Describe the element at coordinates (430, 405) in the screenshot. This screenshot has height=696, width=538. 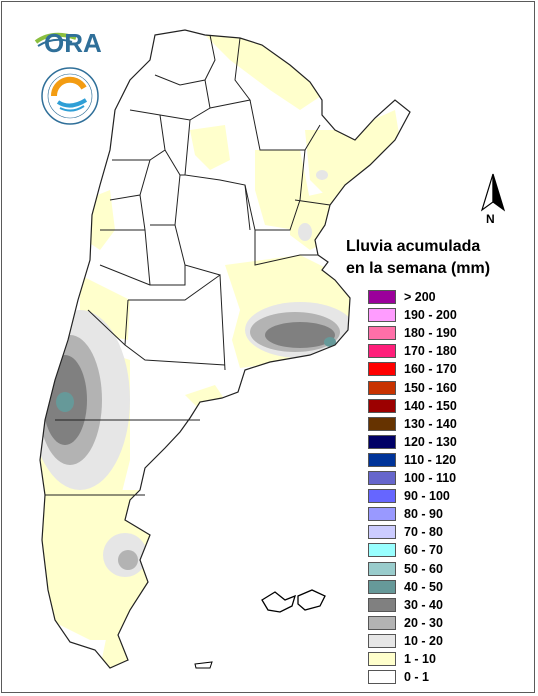
I see `legend-label: 140 - 150` at that location.